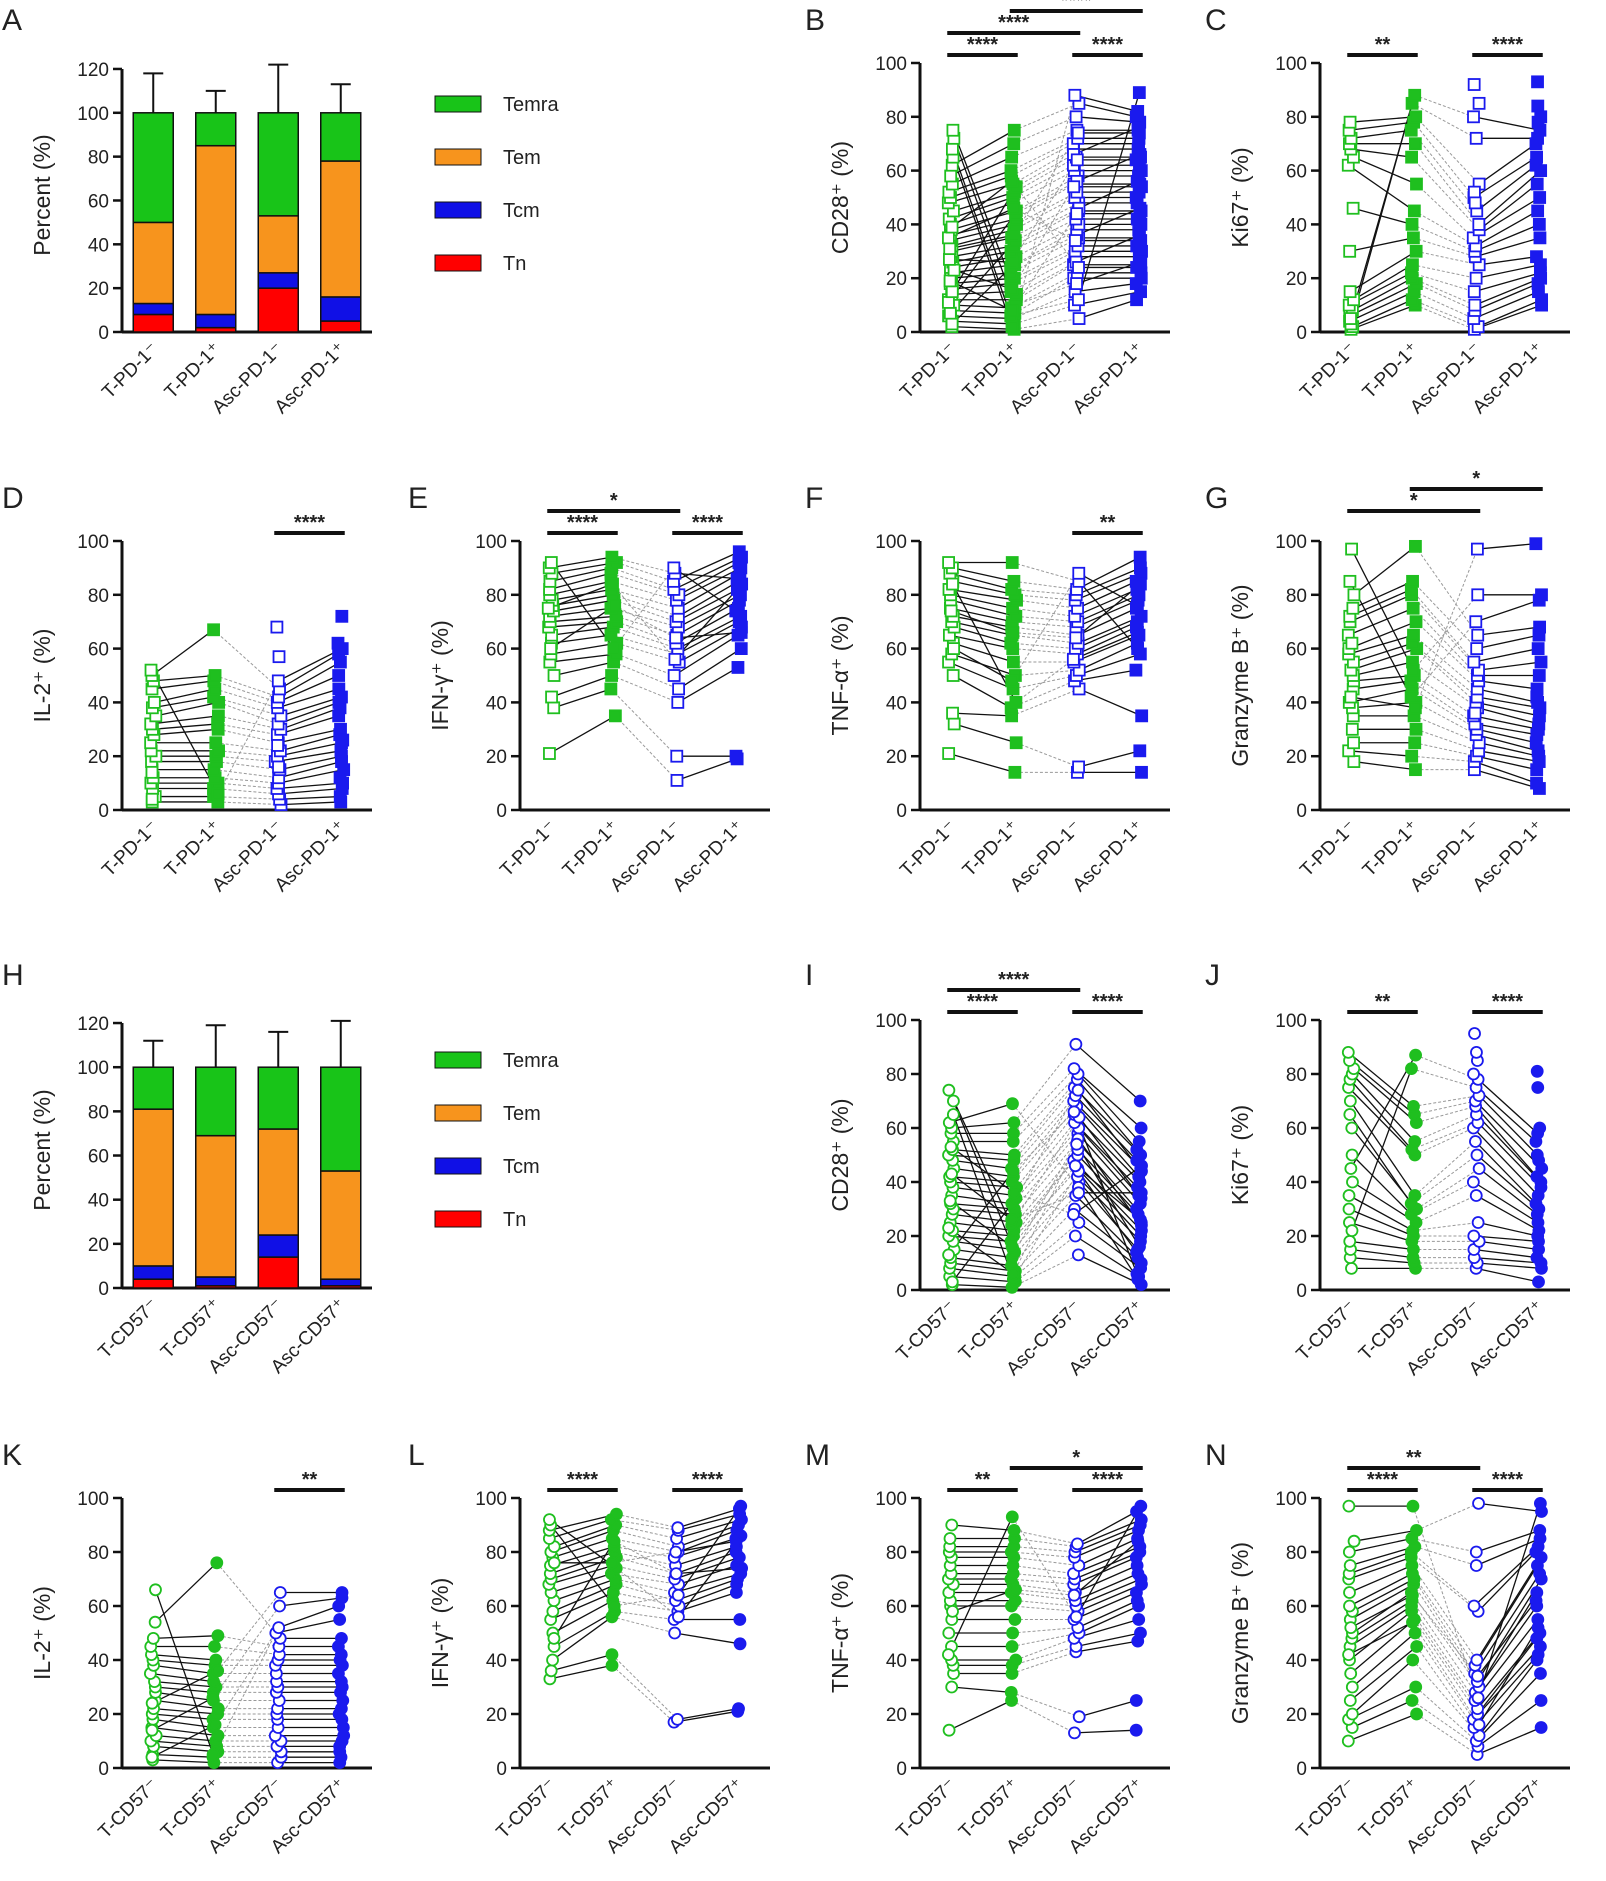  I want to click on legend-swatch-tn, so click(458, 1219).